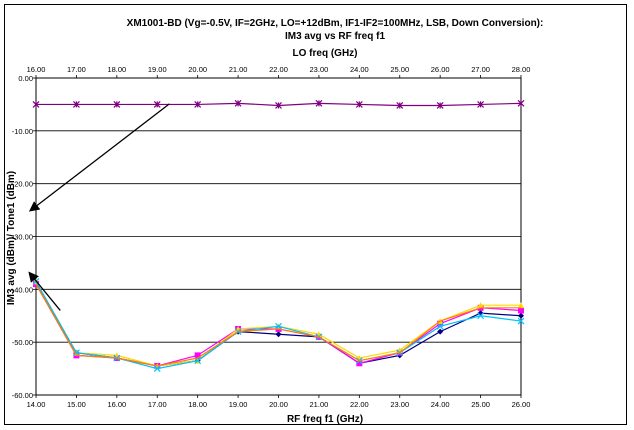 This screenshot has height=430, width=634. I want to click on top-tick-label: 20.00, so click(197, 69).